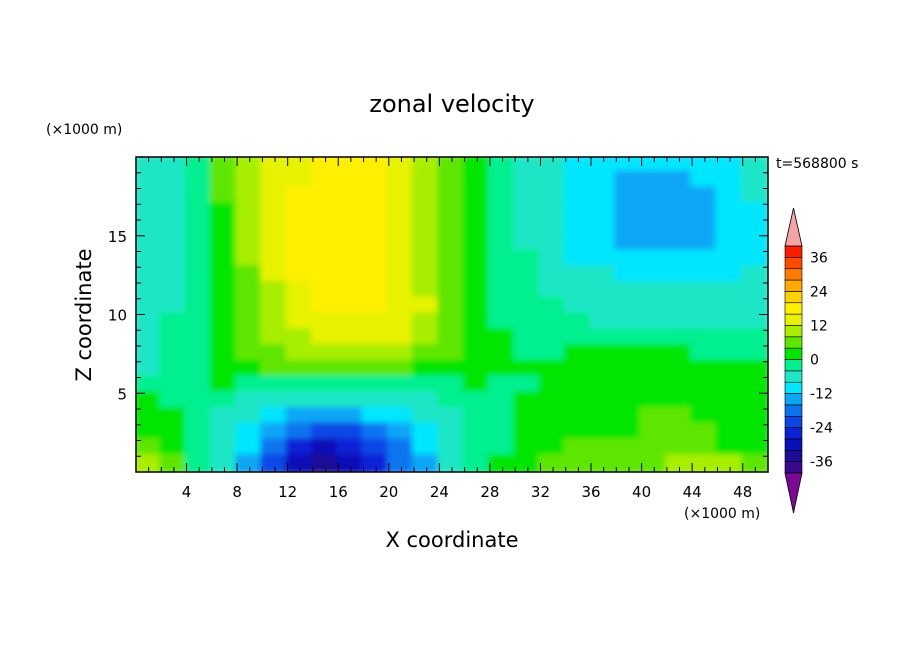 Image resolution: width=904 pixels, height=654 pixels. I want to click on x-tick-label: 44, so click(692, 492).